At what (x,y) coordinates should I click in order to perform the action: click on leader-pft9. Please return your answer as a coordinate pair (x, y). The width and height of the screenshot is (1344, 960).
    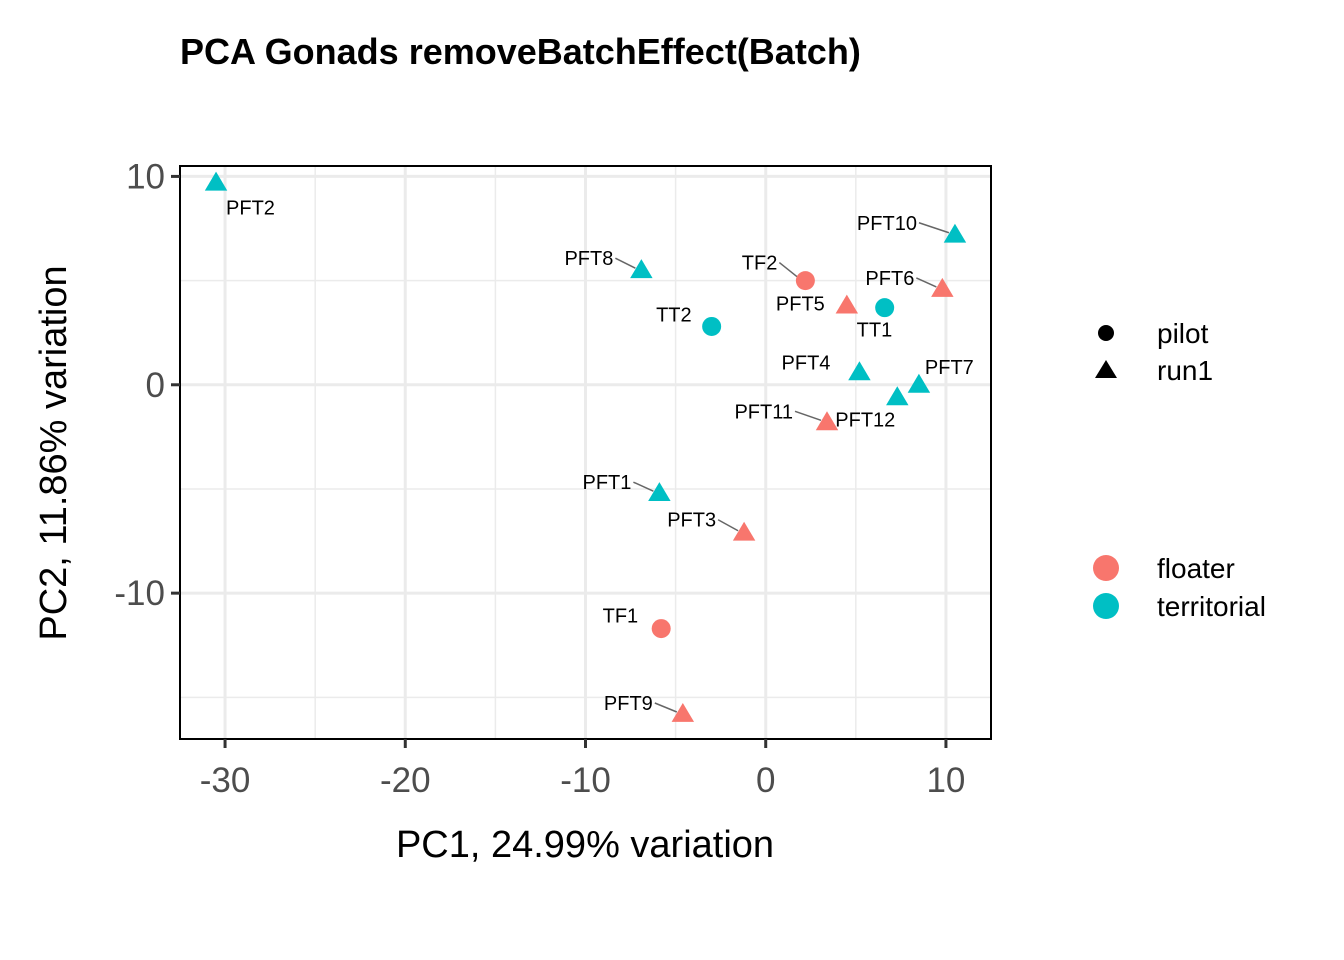
    Looking at the image, I should click on (666, 707).